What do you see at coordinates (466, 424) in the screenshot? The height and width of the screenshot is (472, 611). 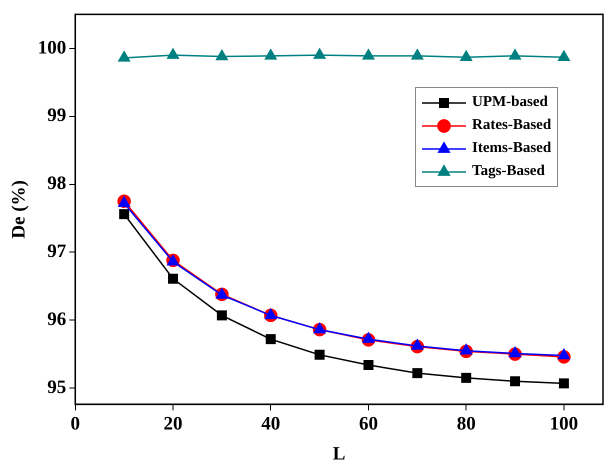 I see `x-tick-label: 80` at bounding box center [466, 424].